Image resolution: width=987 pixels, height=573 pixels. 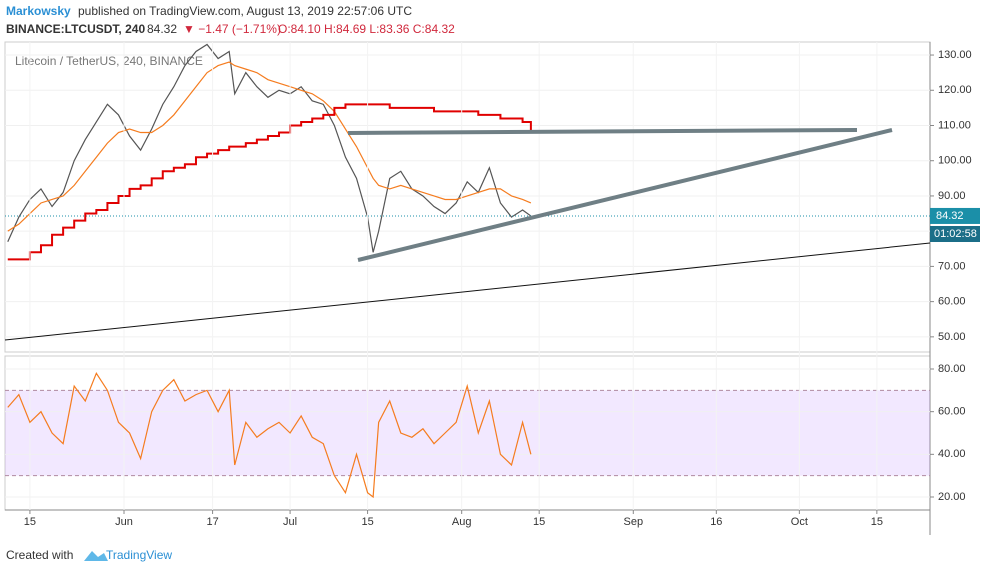 What do you see at coordinates (634, 522) in the screenshot?
I see `x-tick-label: Sep` at bounding box center [634, 522].